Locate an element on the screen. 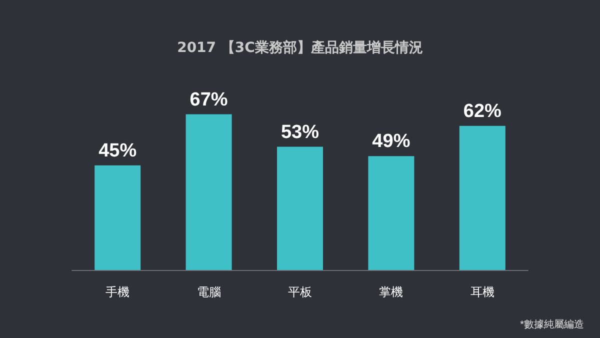 The image size is (600, 338). text: *數據純屬編造 is located at coordinates (552, 324).